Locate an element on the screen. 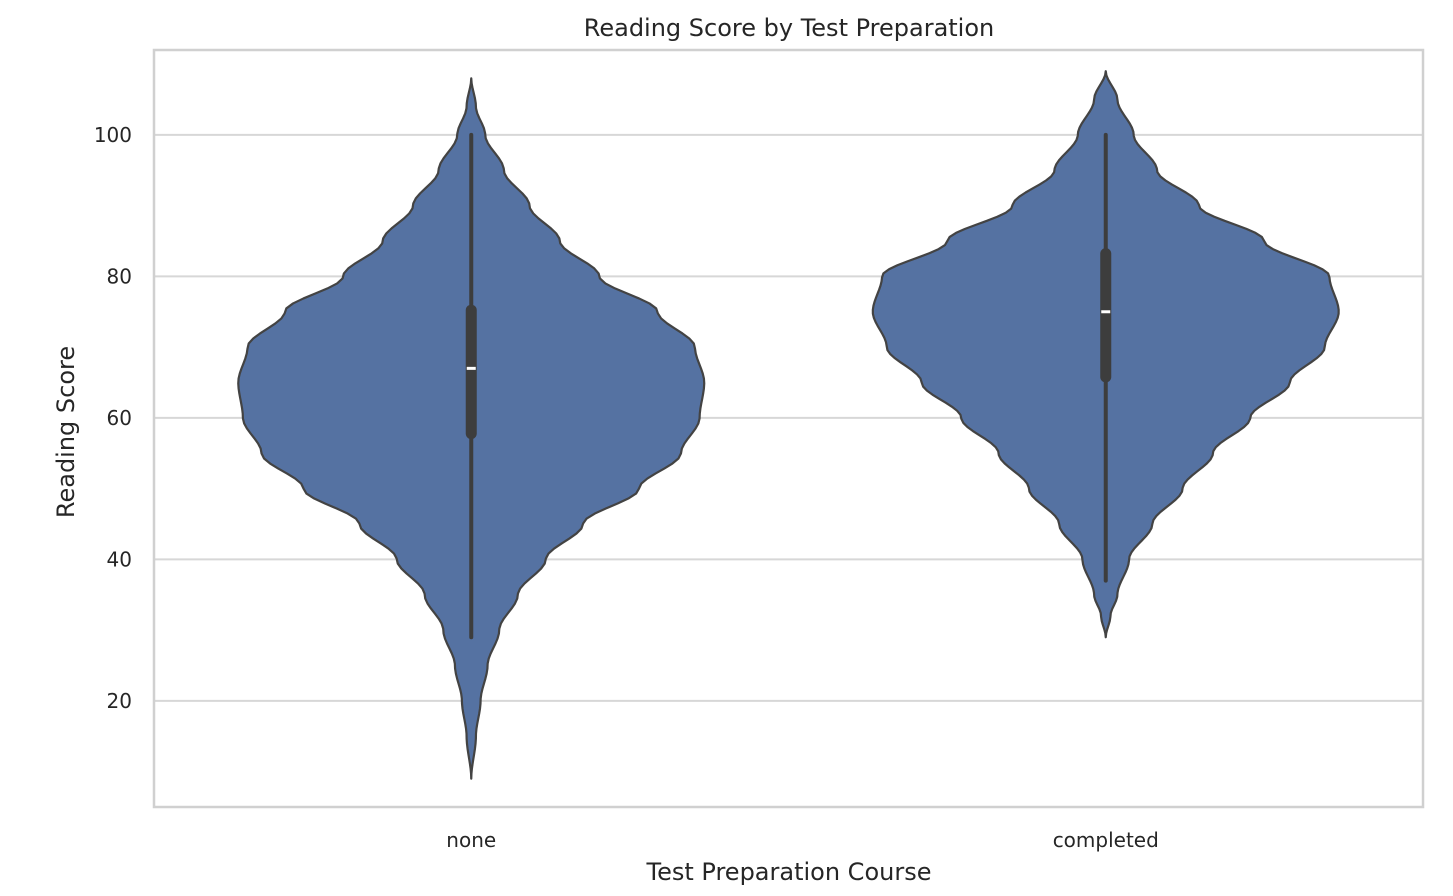 Image resolution: width=1453 pixels, height=896 pixels. y-tick-label: 100 is located at coordinates (113, 135).